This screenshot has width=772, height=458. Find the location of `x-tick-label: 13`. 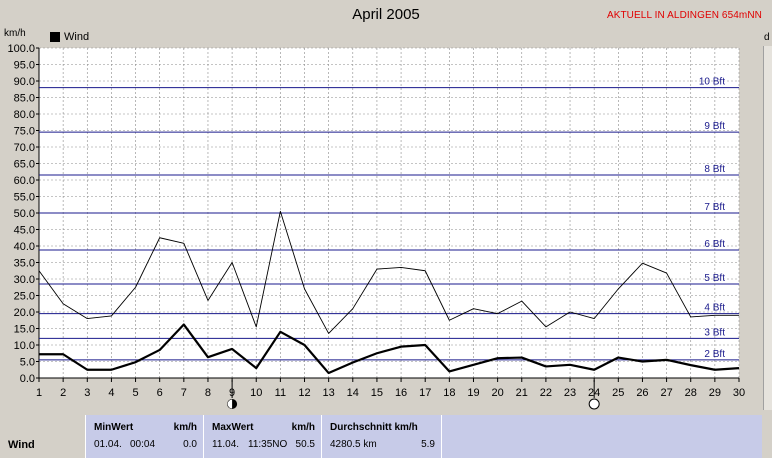

x-tick-label: 13 is located at coordinates (329, 393).